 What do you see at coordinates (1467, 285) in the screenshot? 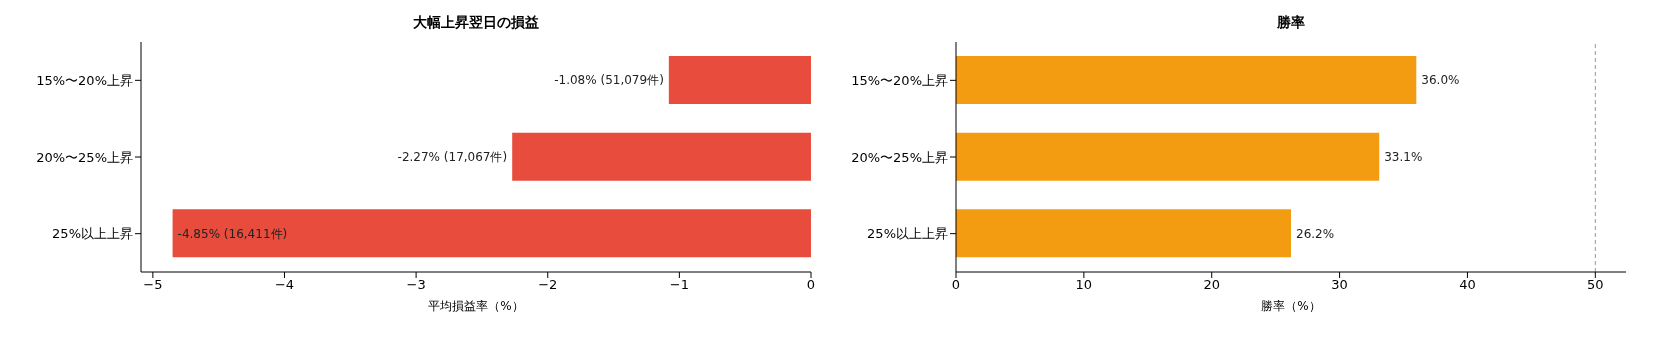
I see `x-tick-label: 40` at bounding box center [1467, 285].